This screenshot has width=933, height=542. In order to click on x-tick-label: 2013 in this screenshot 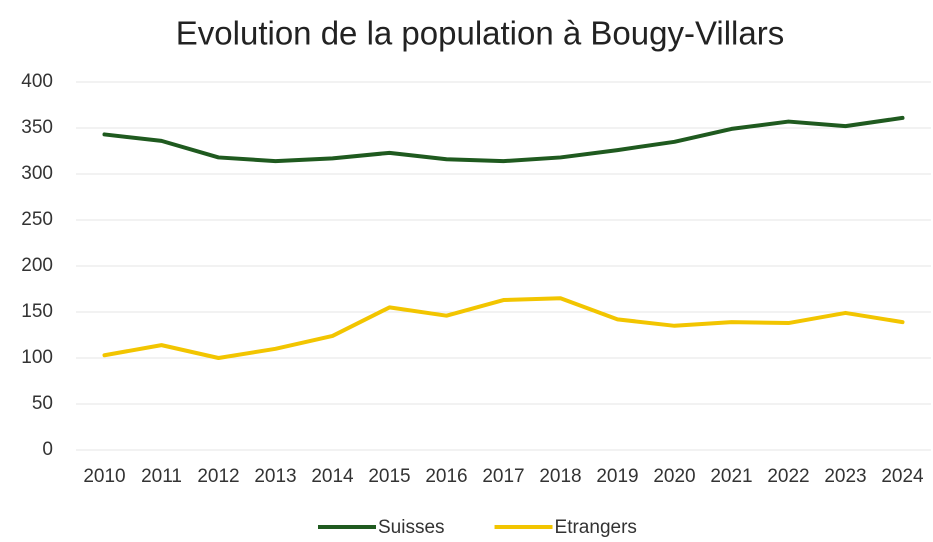, I will do `click(275, 476)`.